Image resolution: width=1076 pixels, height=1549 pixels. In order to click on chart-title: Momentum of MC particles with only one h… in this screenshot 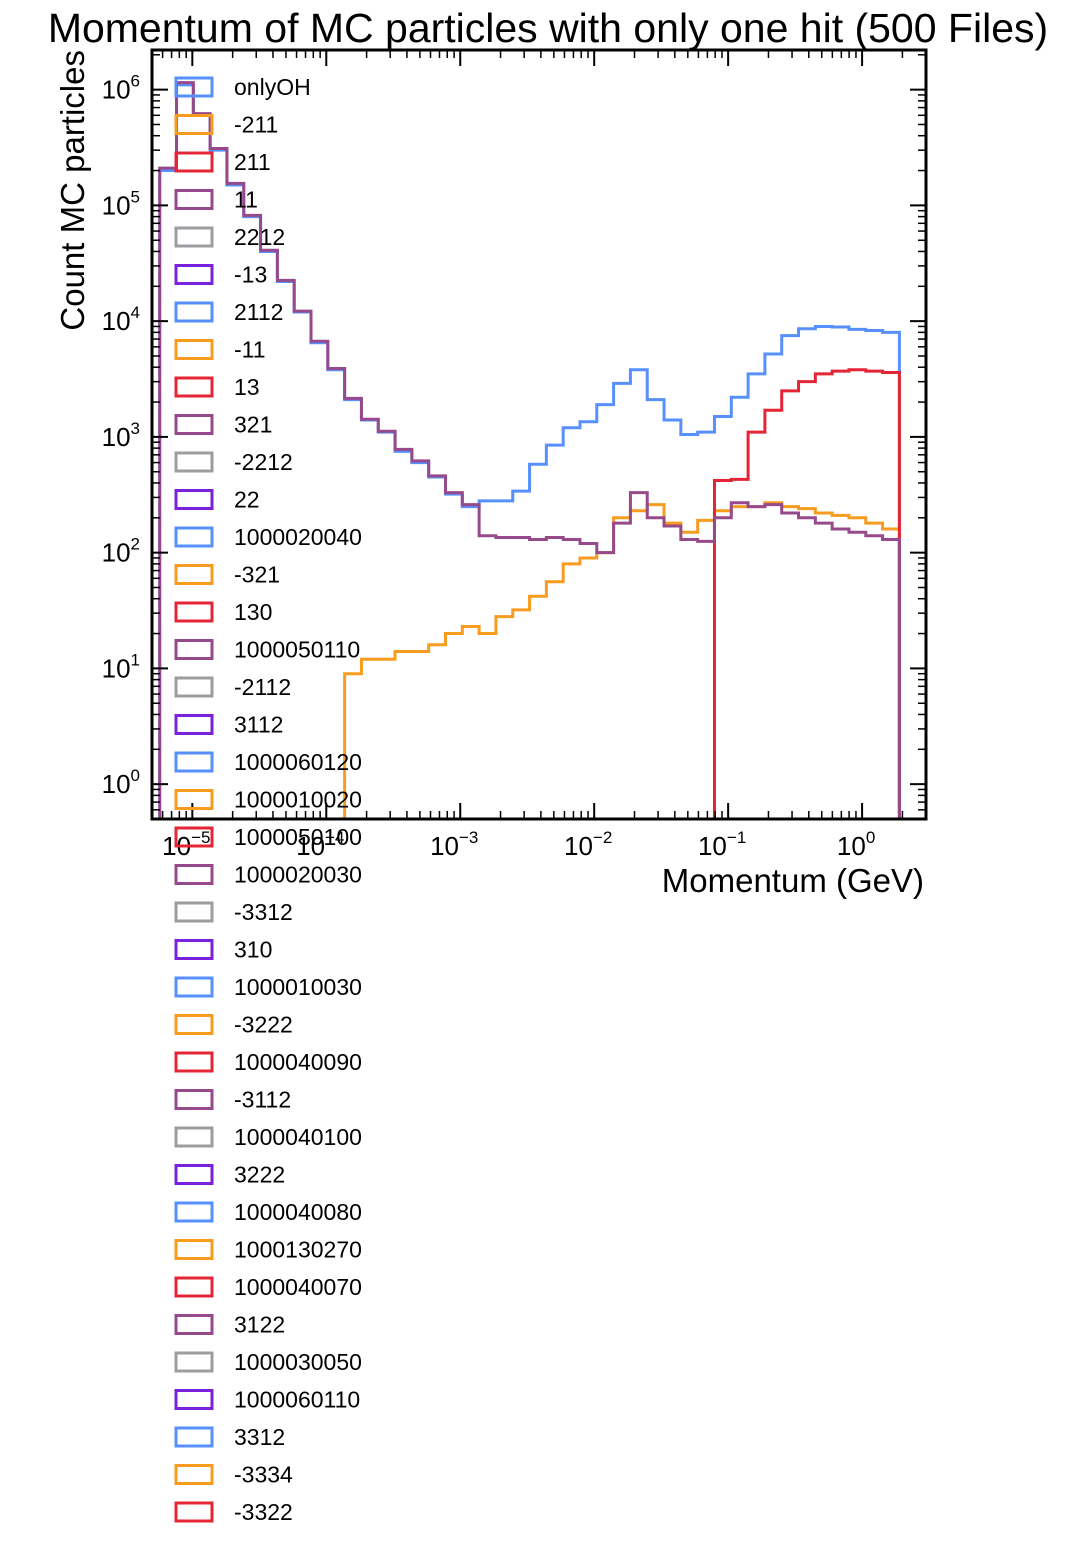, I will do `click(548, 28)`.